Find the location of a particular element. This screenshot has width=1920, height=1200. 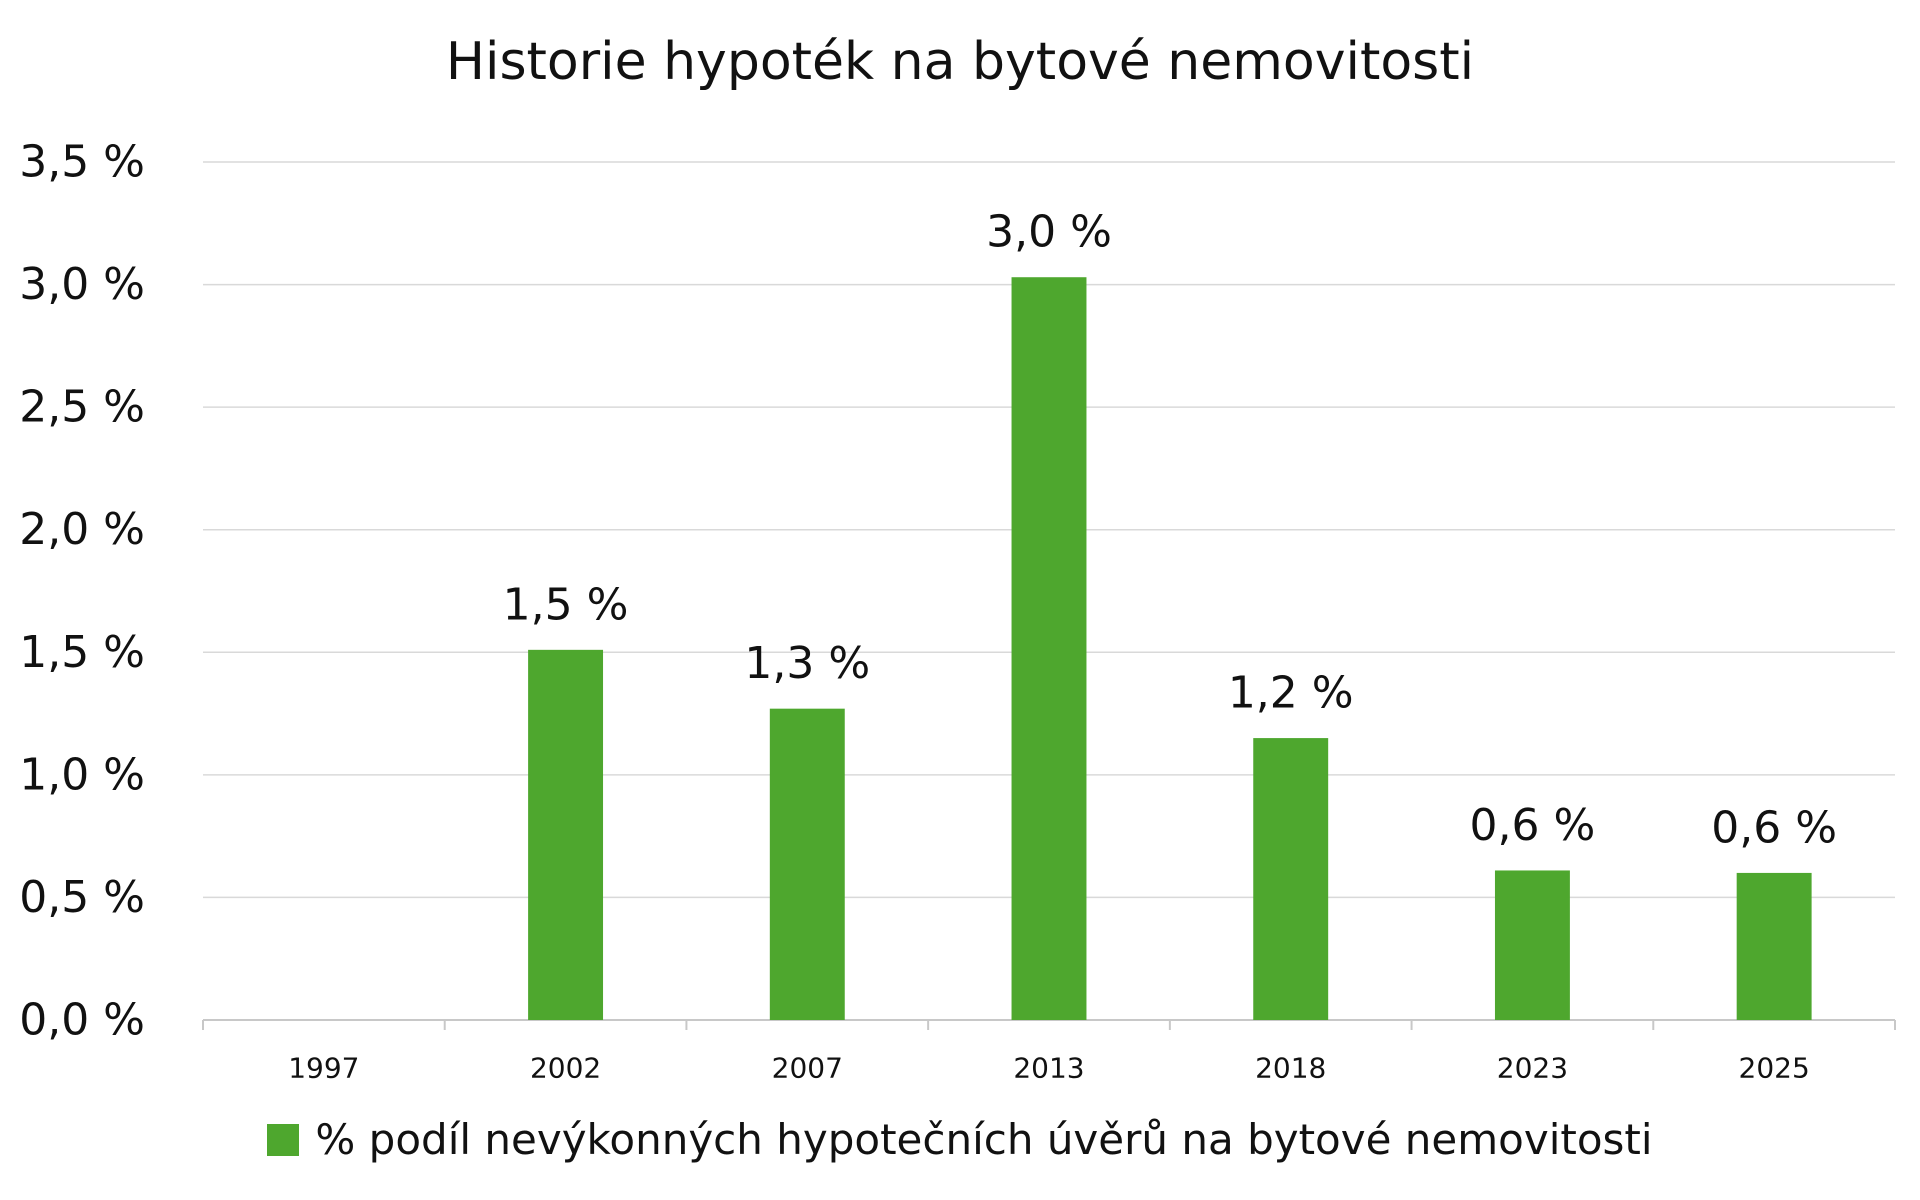

data-label: 1,3 % is located at coordinates (807, 663).